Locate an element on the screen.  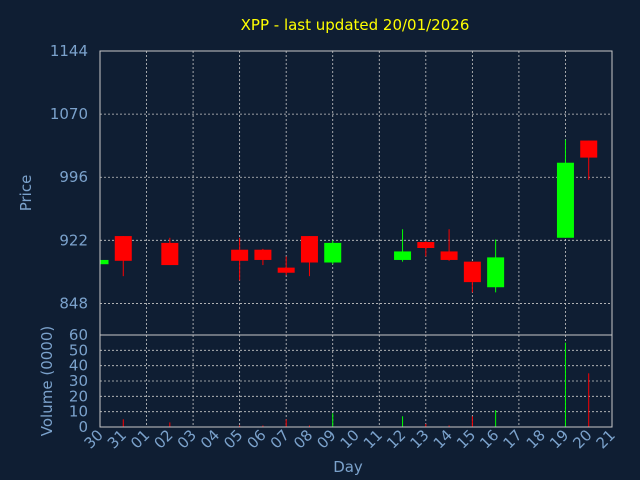
volume-tick-label: 40 is located at coordinates (78, 366).